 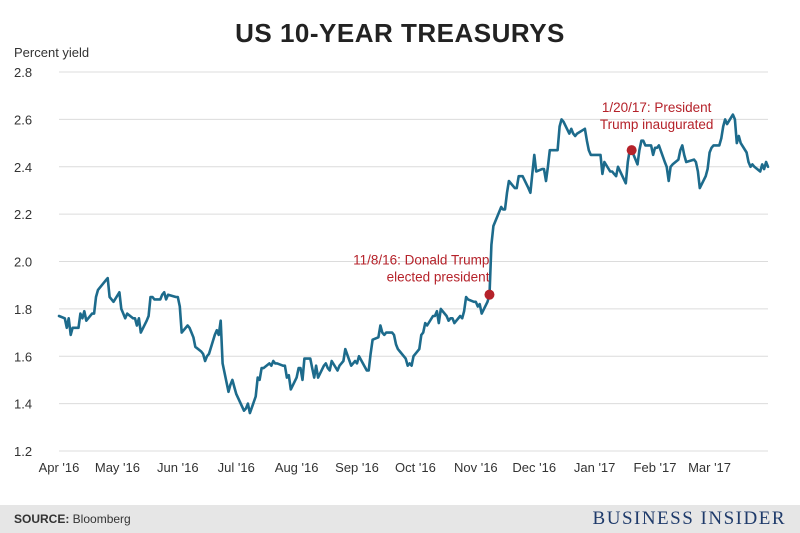 What do you see at coordinates (689, 518) in the screenshot?
I see `brand-logo: BUSINESS INSIDER` at bounding box center [689, 518].